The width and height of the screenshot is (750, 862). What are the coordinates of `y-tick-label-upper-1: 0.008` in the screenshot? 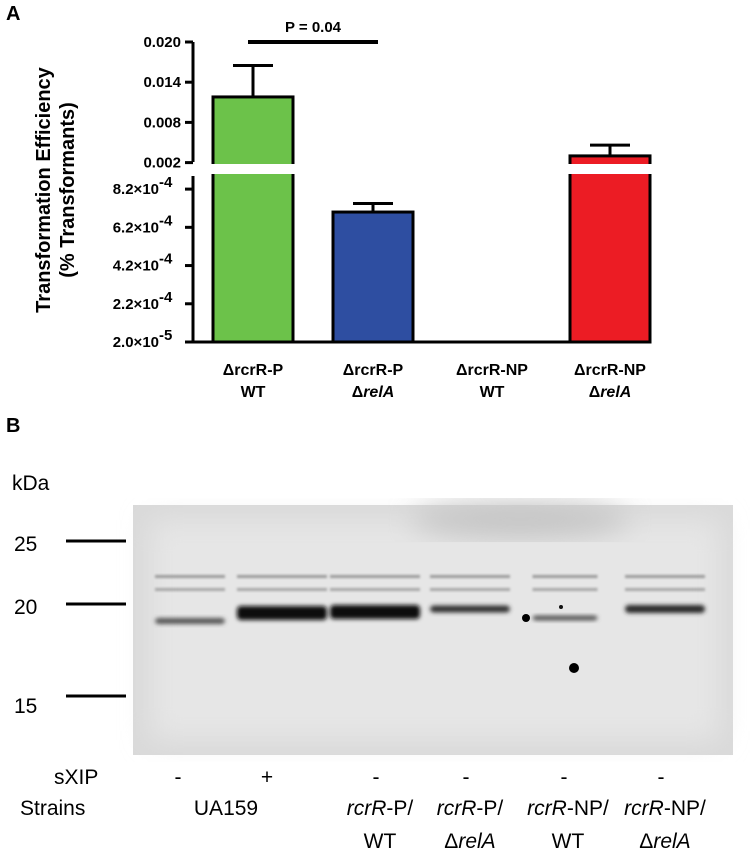 It's located at (162, 122).